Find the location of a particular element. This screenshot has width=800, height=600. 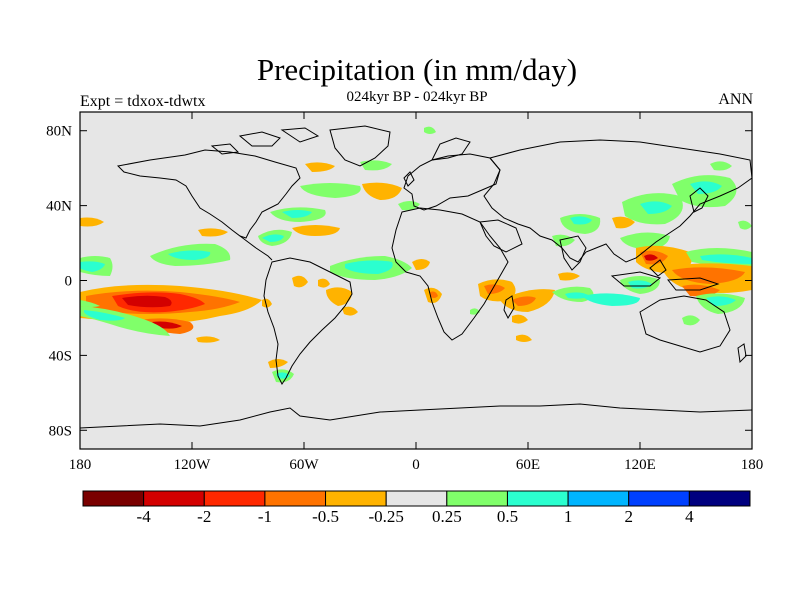

colorbar-label: -2 is located at coordinates (204, 516).